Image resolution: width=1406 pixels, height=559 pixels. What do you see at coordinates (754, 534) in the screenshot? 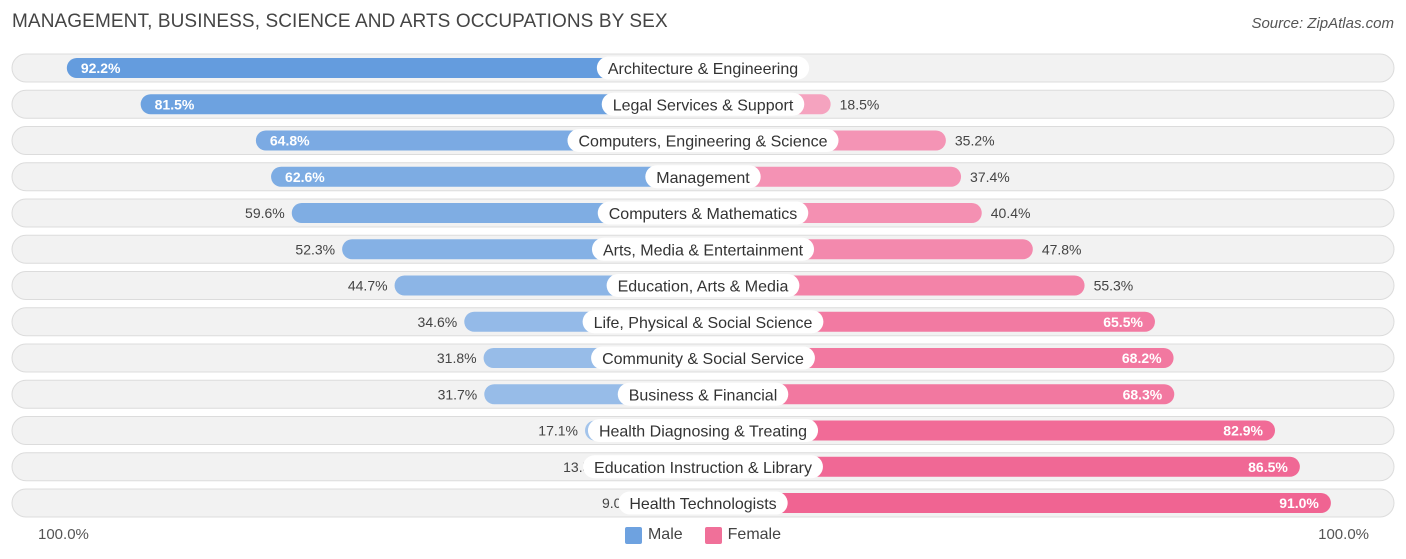
I see `legend-label-female: Female` at bounding box center [754, 534].